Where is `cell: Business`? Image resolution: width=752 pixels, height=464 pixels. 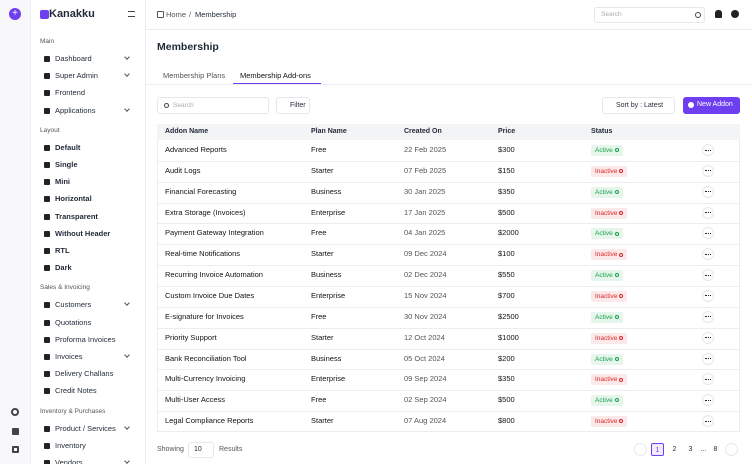 cell: Business is located at coordinates (326, 191).